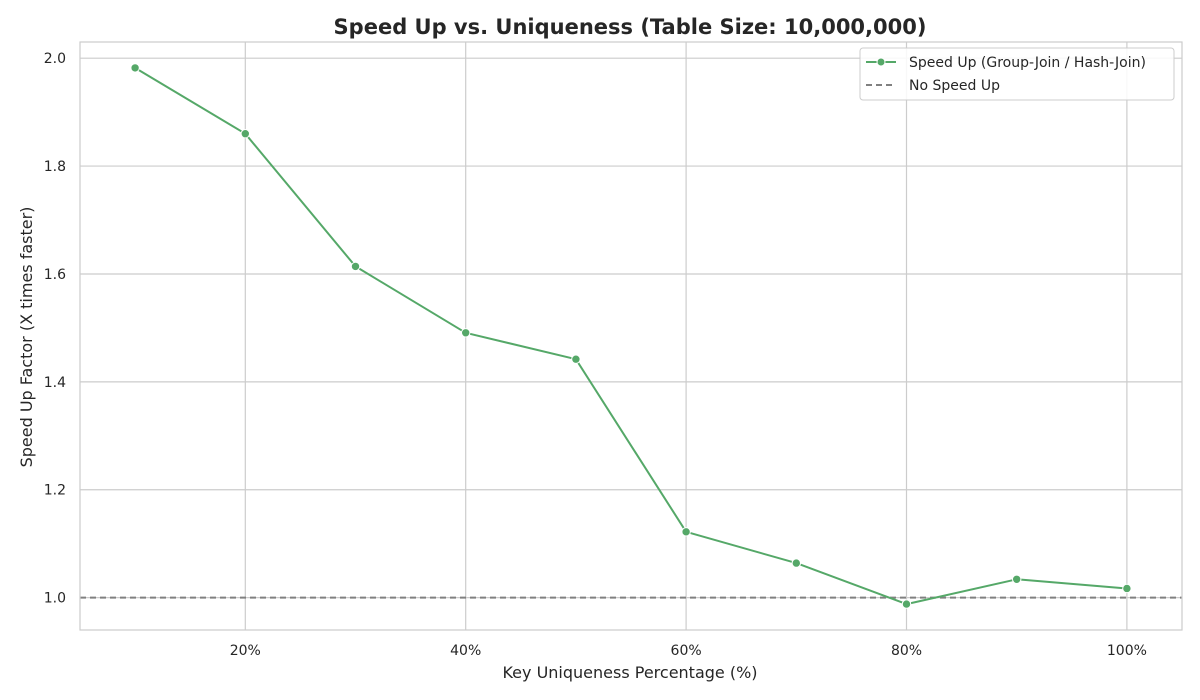 The height and width of the screenshot is (700, 1200). What do you see at coordinates (465, 651) in the screenshot?
I see `x-tick-label: 40%` at bounding box center [465, 651].